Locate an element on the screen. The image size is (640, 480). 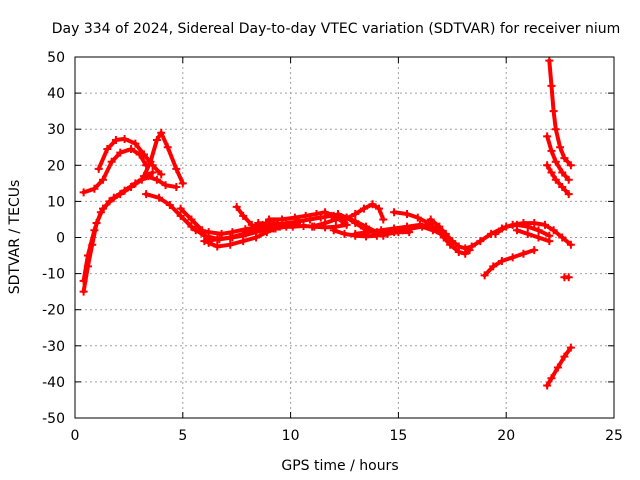
x-tick-label: 10 is located at coordinates (291, 436).